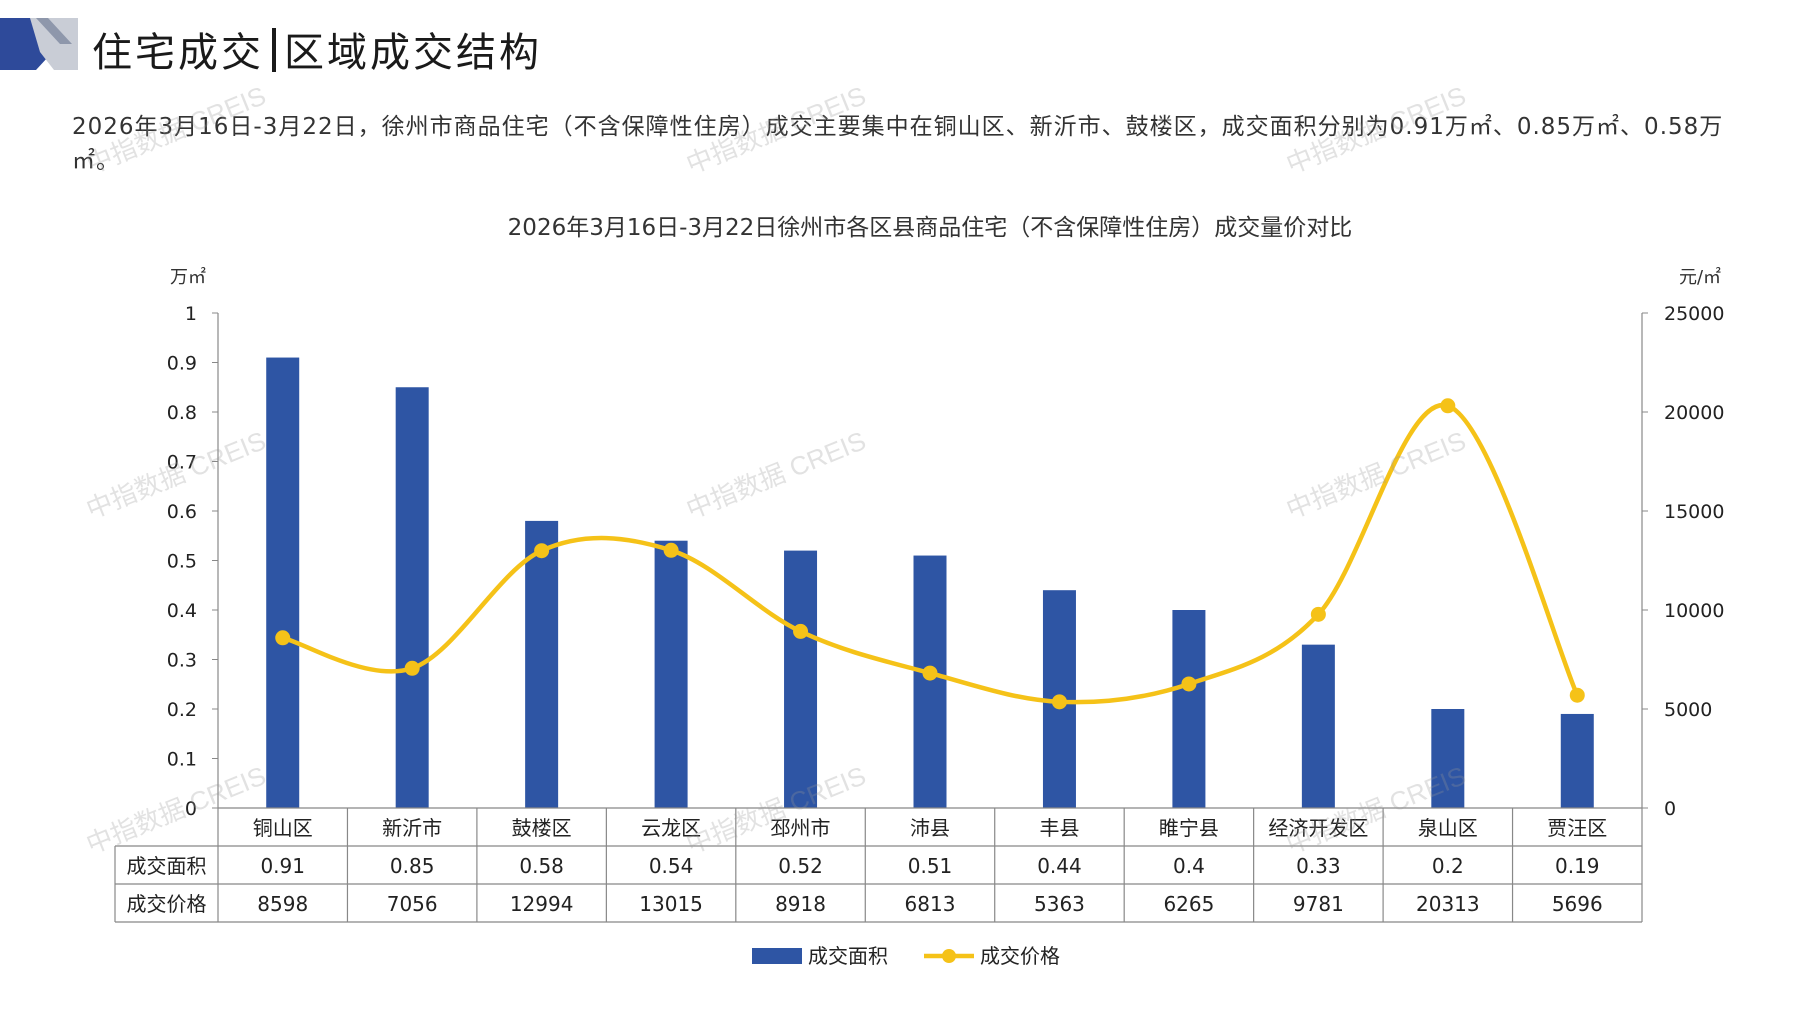 This screenshot has width=1797, height=1010. What do you see at coordinates (182, 562) in the screenshot?
I see `y-left-tick-label: 0.5` at bounding box center [182, 562].